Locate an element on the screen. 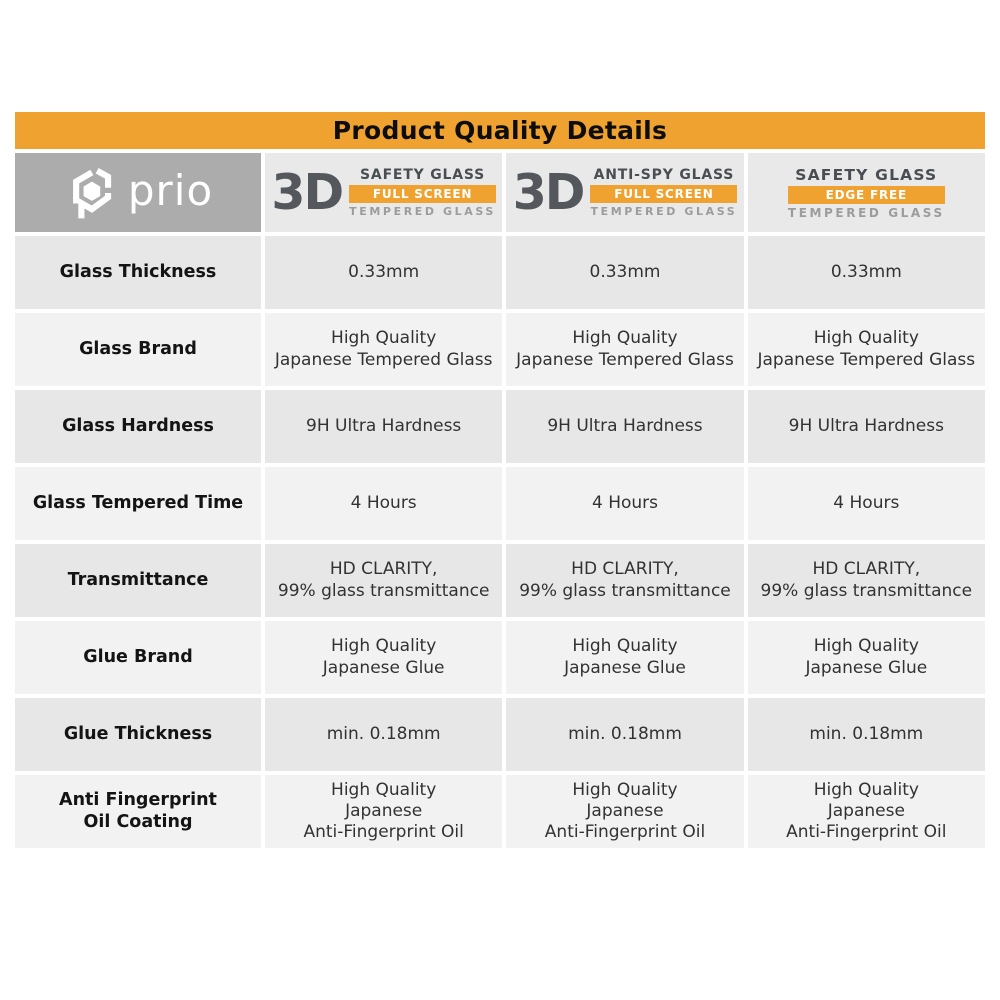 This screenshot has width=1000, height=1000. row-label-anti-fingerprint-oil-coating: Anti Fingerprint Oil Coating is located at coordinates (138, 811).